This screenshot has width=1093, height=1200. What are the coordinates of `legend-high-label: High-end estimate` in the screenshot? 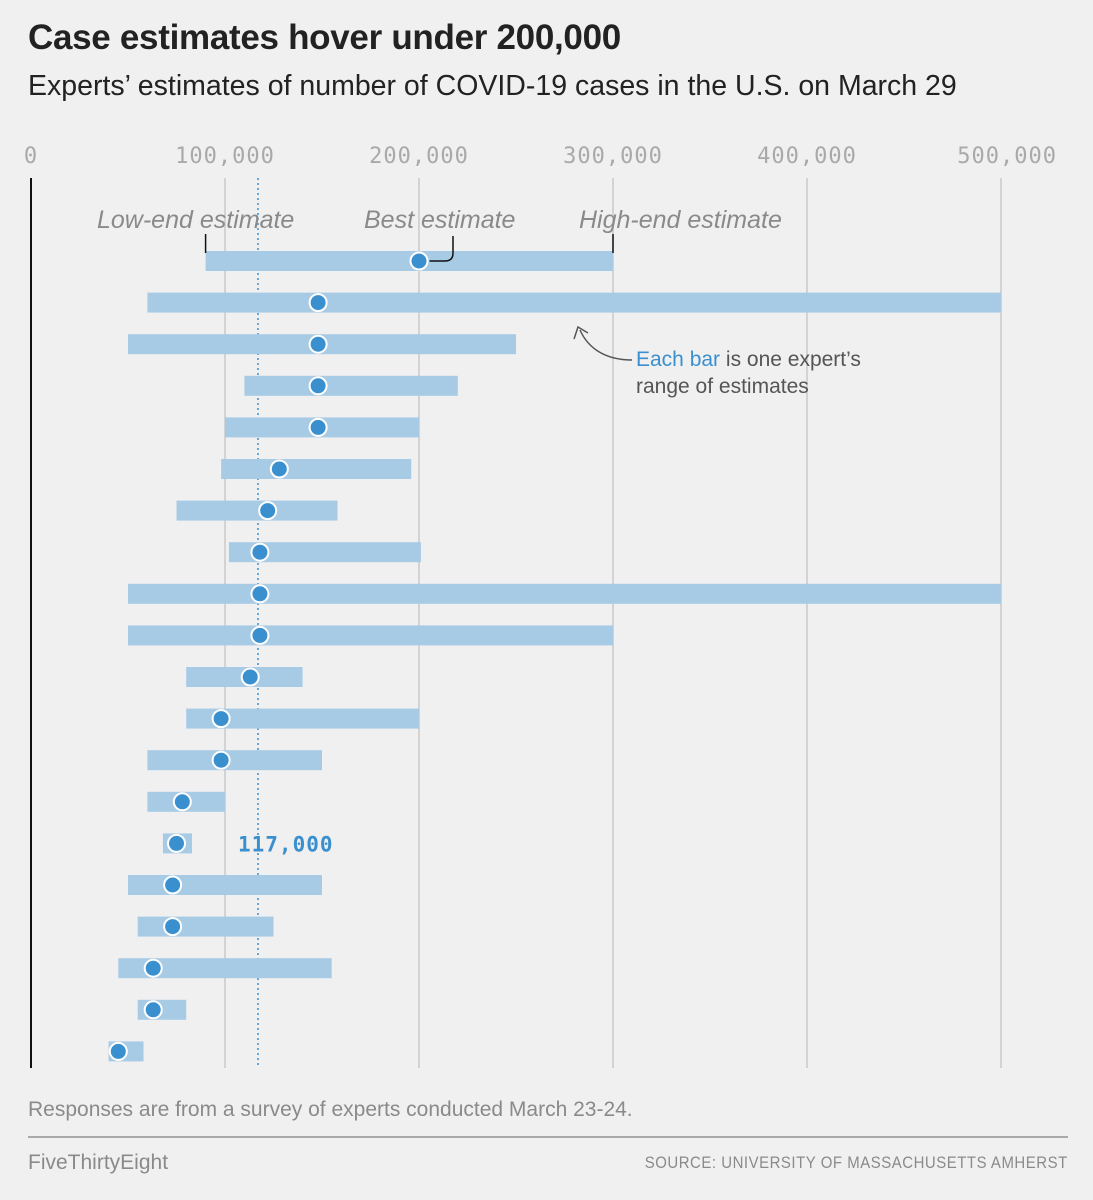 It's located at (680, 220).